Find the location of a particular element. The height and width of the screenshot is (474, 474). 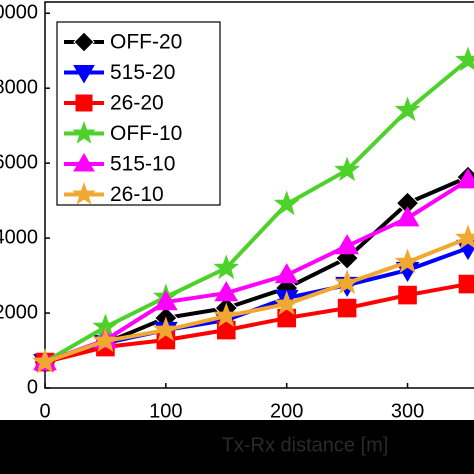

y-tick-label: 0 is located at coordinates (32, 387).